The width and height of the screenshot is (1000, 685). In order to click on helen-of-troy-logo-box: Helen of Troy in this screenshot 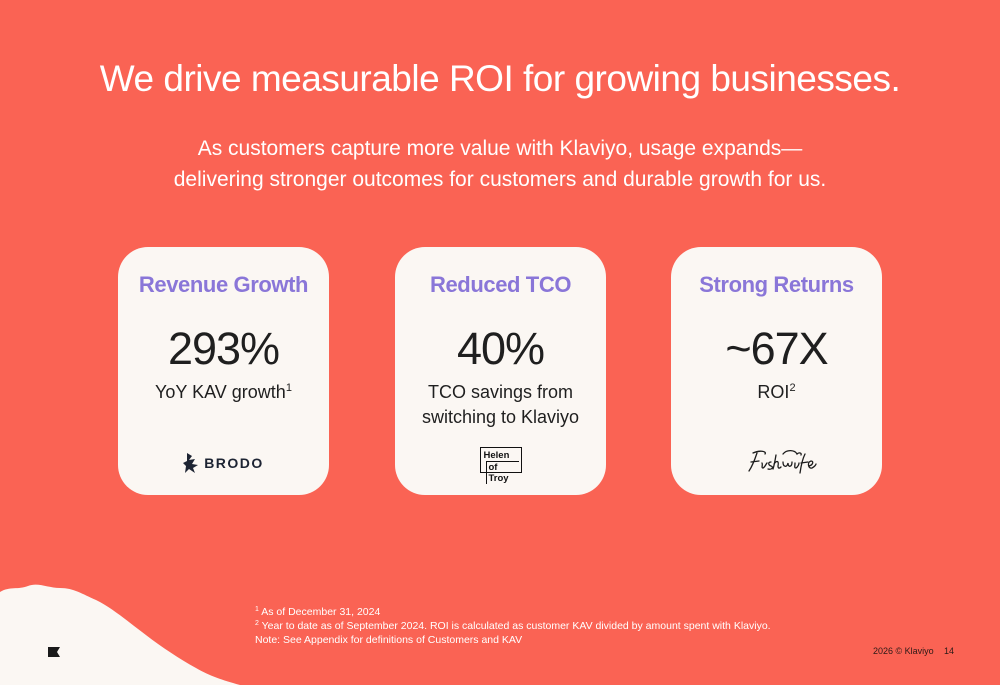, I will do `click(500, 465)`.